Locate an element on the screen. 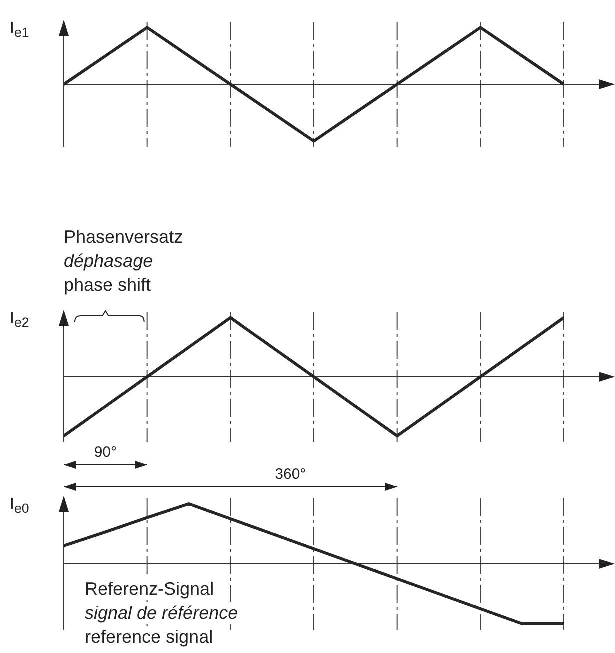 The width and height of the screenshot is (615, 653). text: Phasenversatz is located at coordinates (124, 237).